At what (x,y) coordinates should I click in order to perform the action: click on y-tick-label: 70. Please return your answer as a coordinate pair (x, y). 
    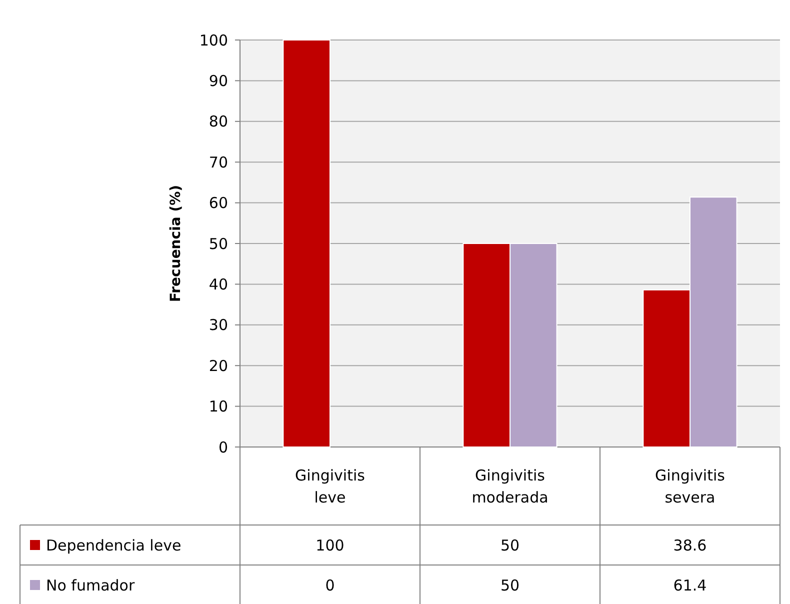
    Looking at the image, I should click on (218, 162).